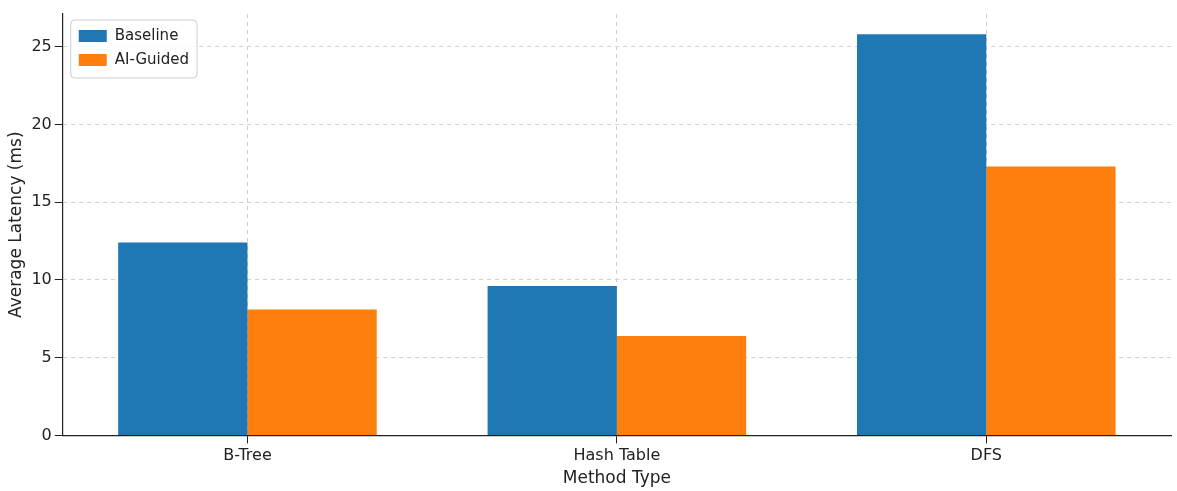 The image size is (1177, 491). Describe the element at coordinates (41, 279) in the screenshot. I see `y-tick-label: 10` at that location.